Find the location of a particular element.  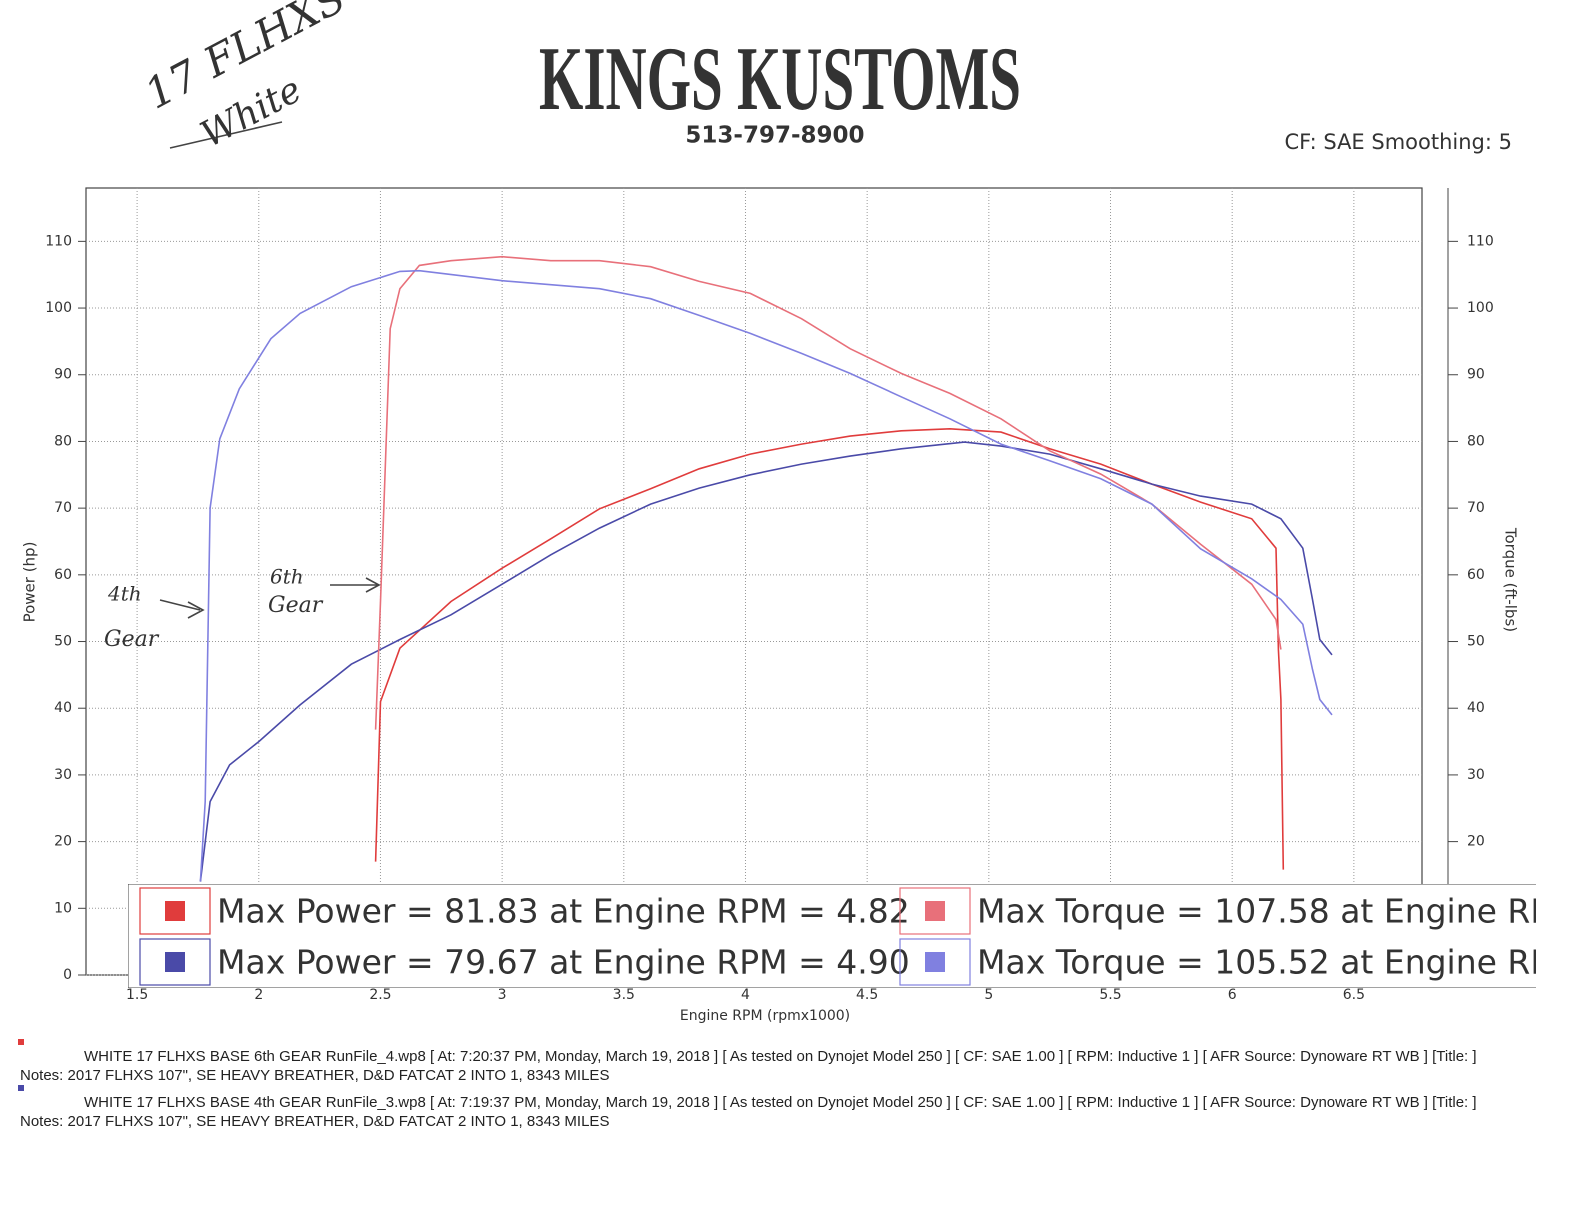

x-tick-label: 6.5 is located at coordinates (1354, 995).